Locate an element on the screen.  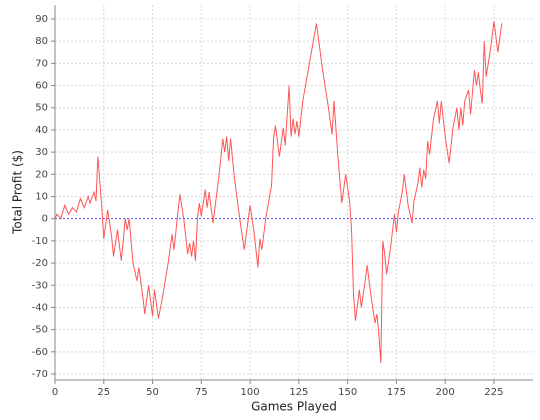
y-axis-title: Total Profit ($) is located at coordinates (18, 192).